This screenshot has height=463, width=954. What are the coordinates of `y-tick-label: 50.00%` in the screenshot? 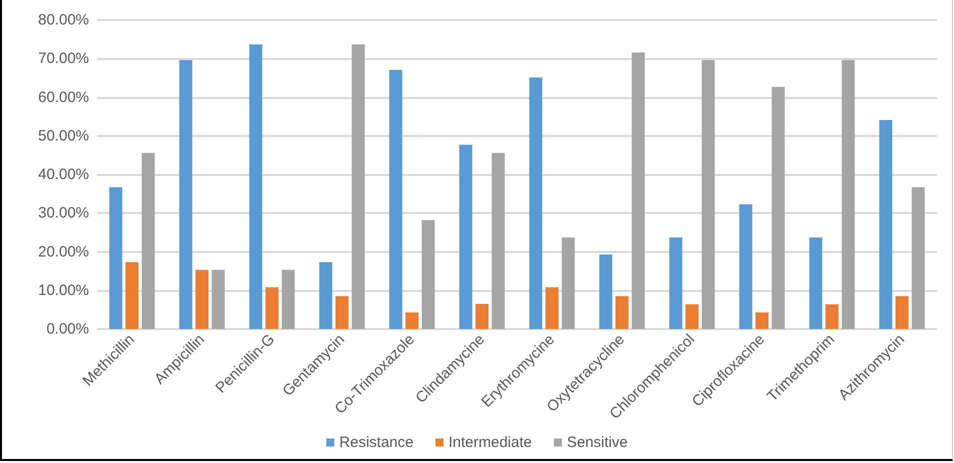 It's located at (63, 135).